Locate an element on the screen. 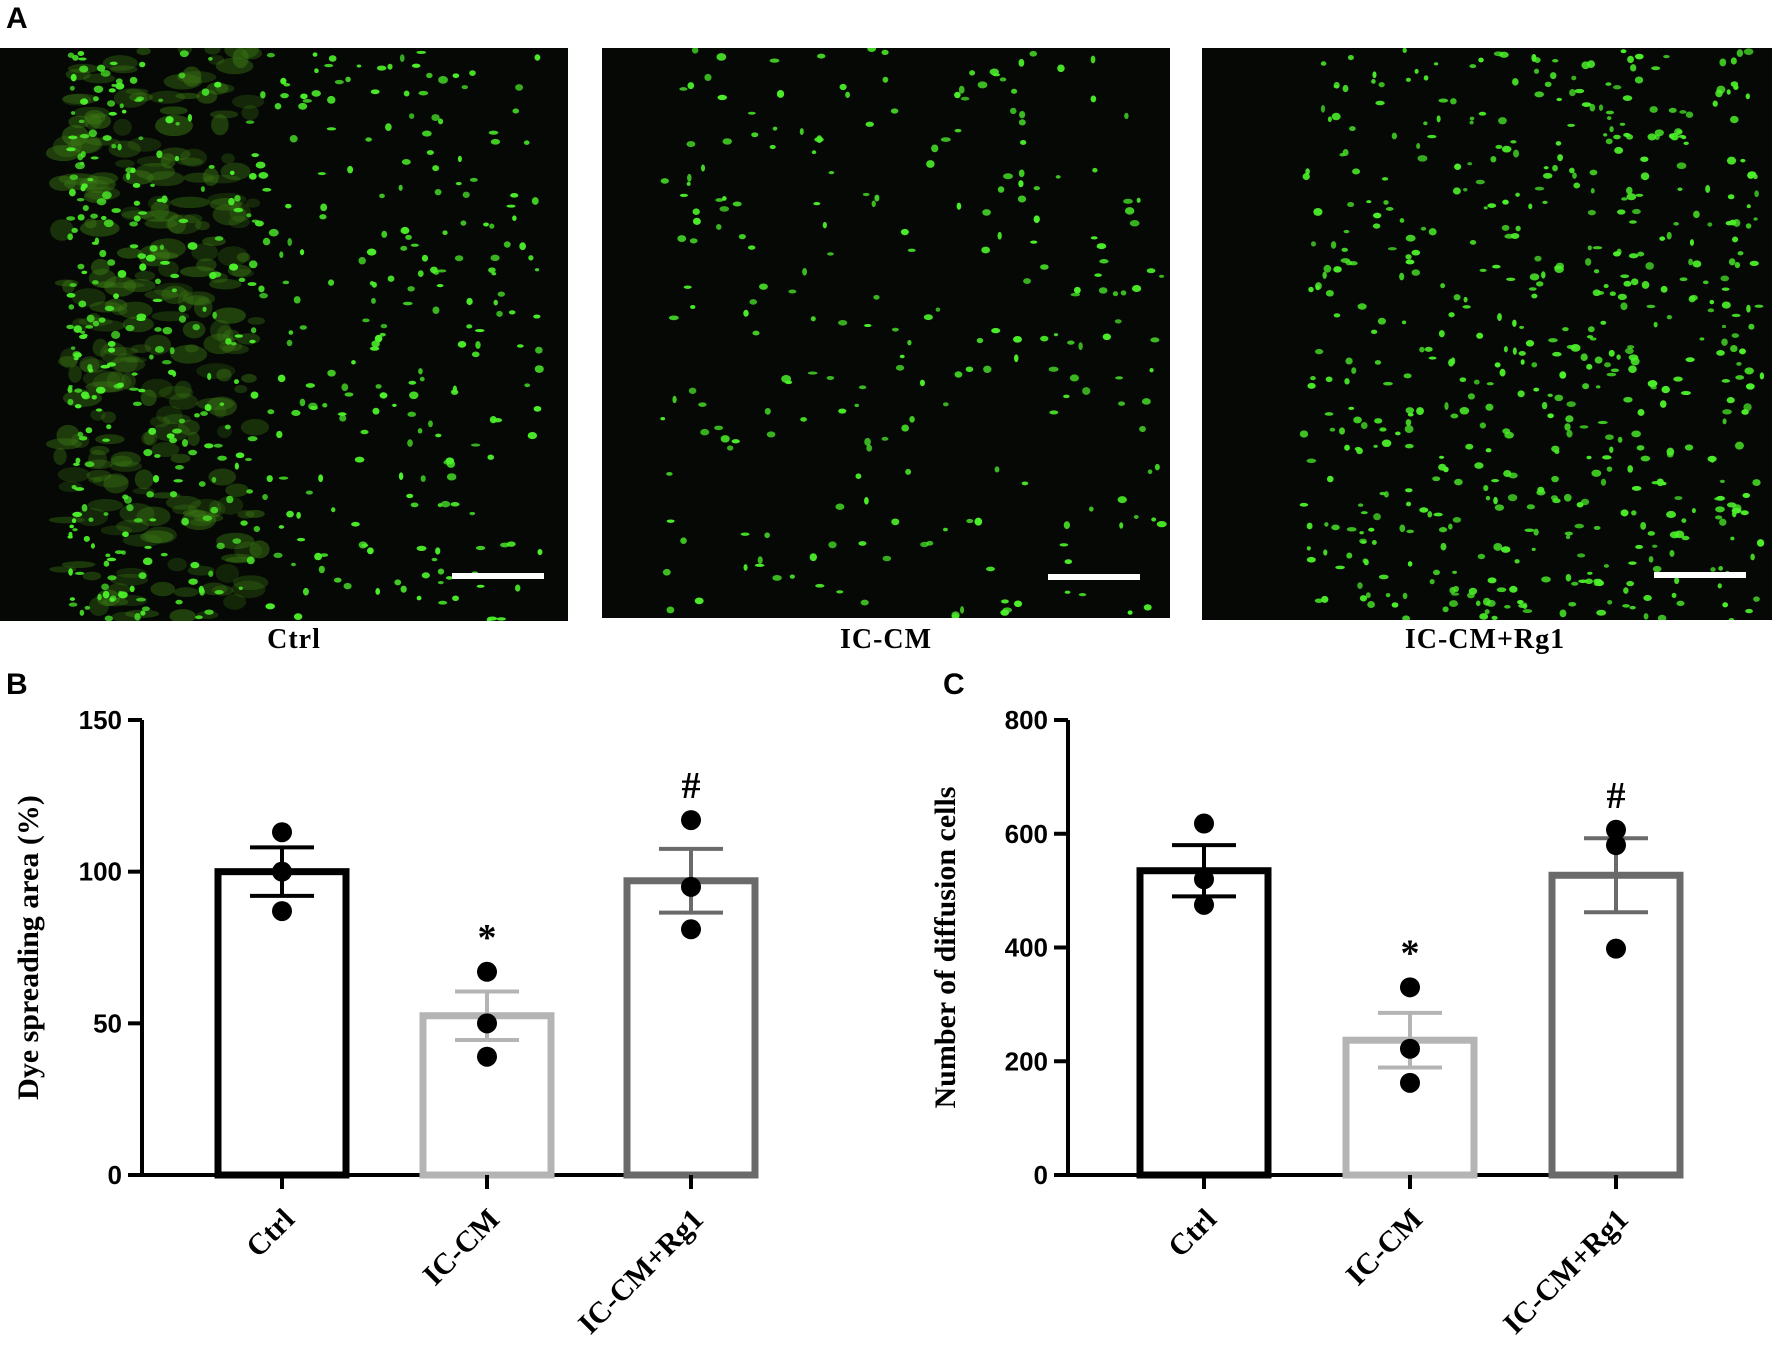  bar is located at coordinates (1616, 1025).